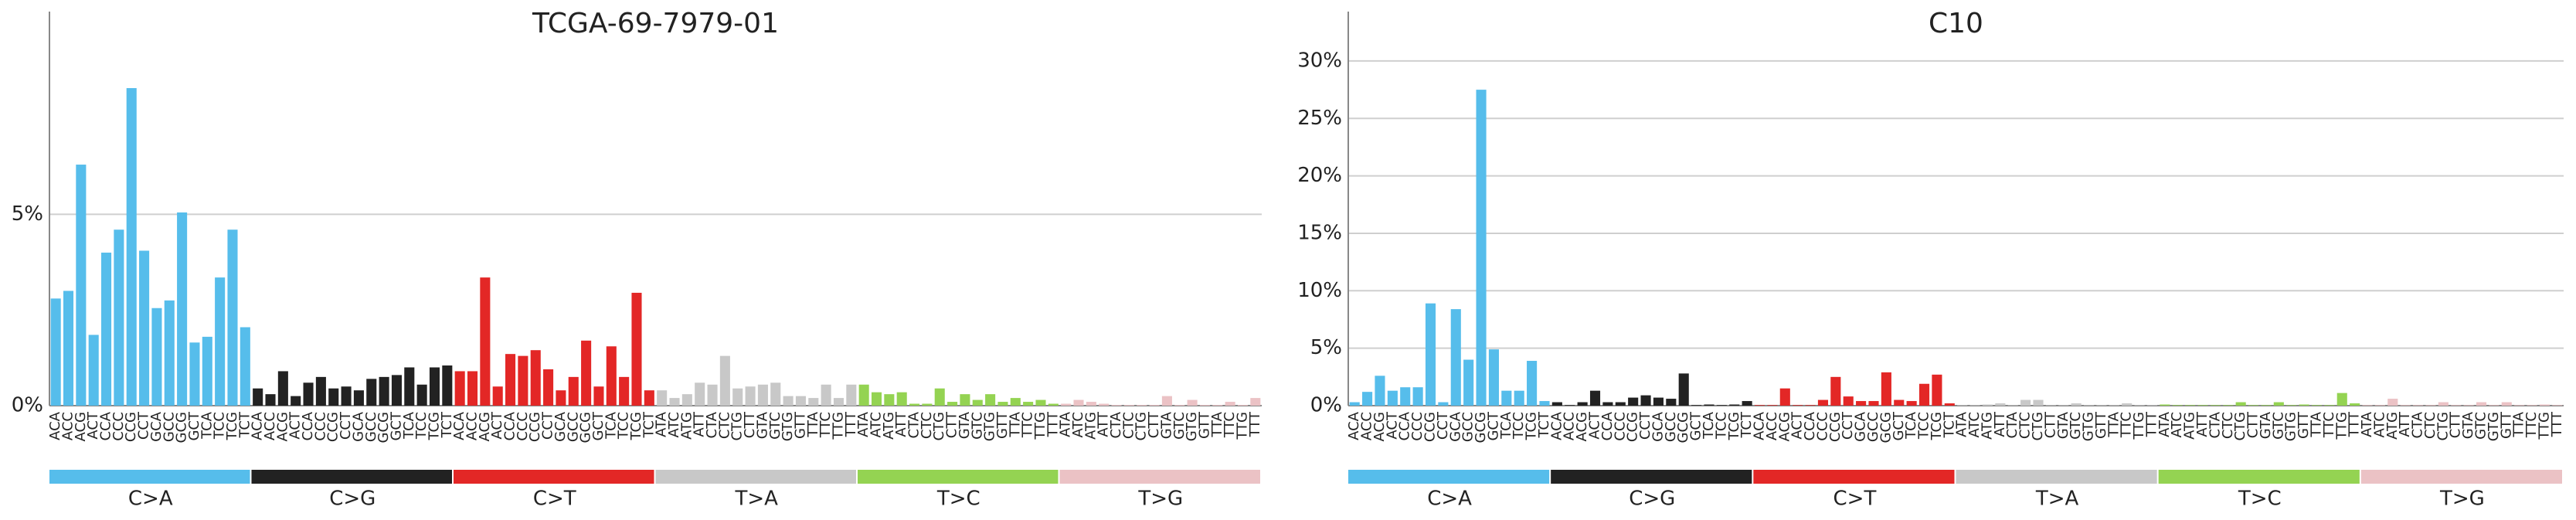  I want to click on x-tick-label: CTA, so click(2215, 425).